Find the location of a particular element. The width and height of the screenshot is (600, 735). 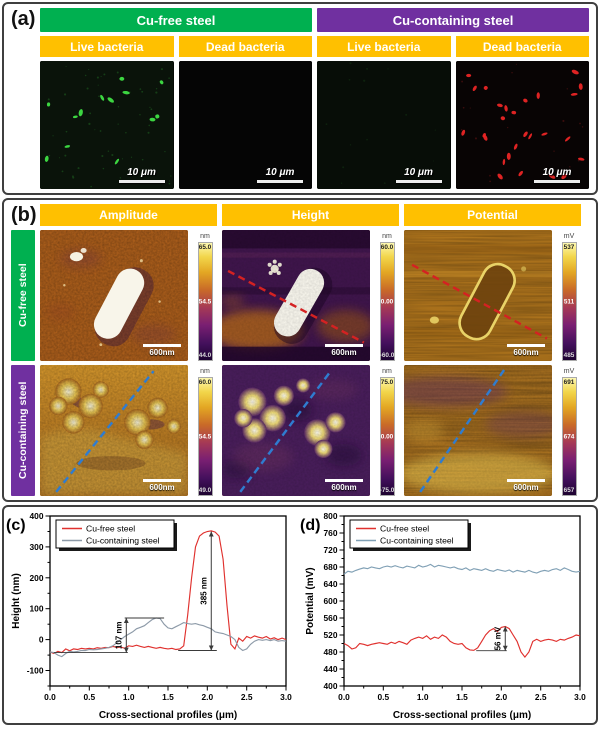

row-label-cu-free-steel: Cu-free steel is located at coordinates (23, 295).